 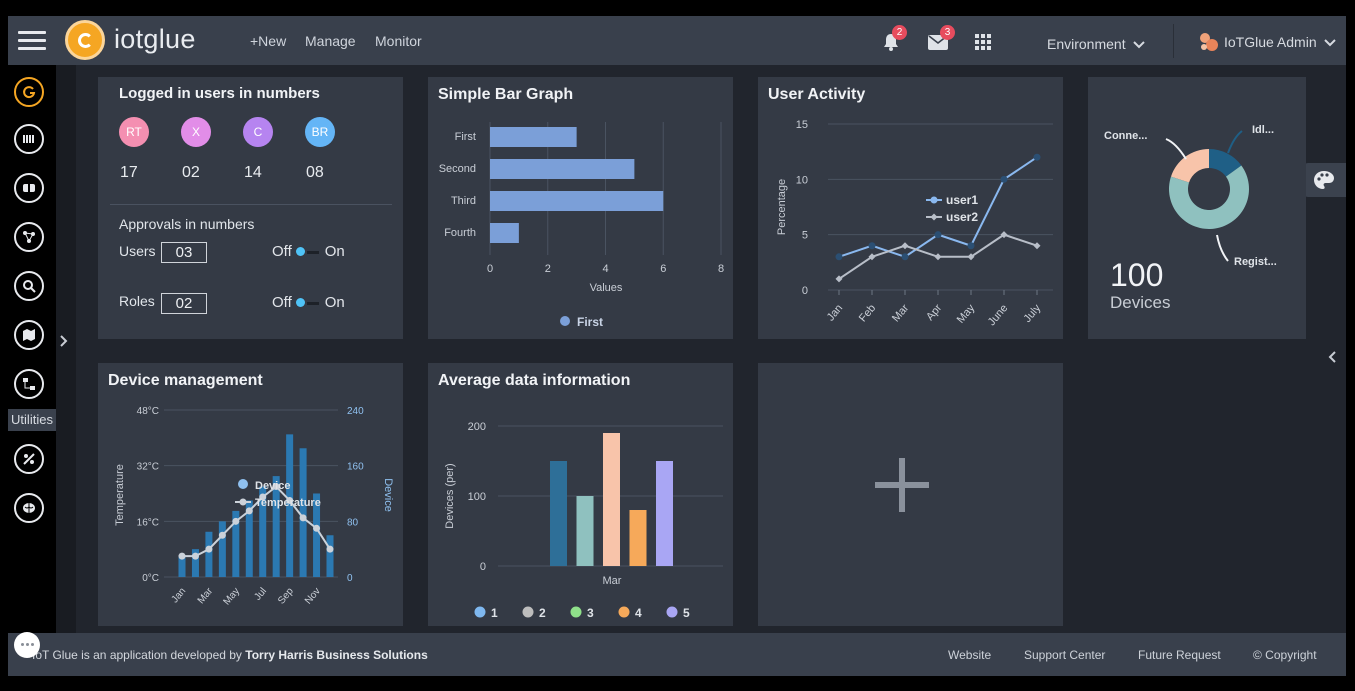 What do you see at coordinates (32, 420) in the screenshot?
I see `utilities-label: Utilities` at bounding box center [32, 420].